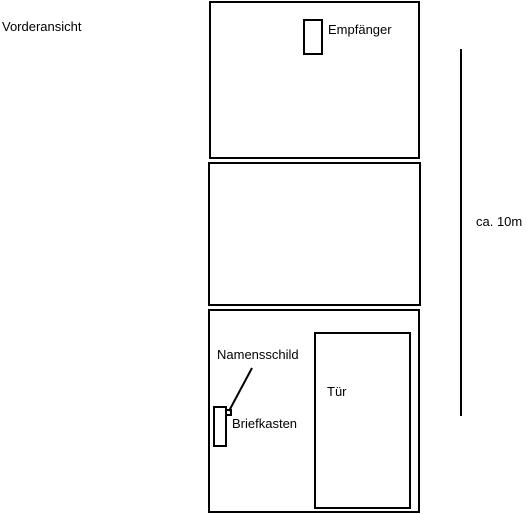 This screenshot has width=526, height=514. What do you see at coordinates (258, 354) in the screenshot?
I see `nameplate-label: Namensschild` at bounding box center [258, 354].